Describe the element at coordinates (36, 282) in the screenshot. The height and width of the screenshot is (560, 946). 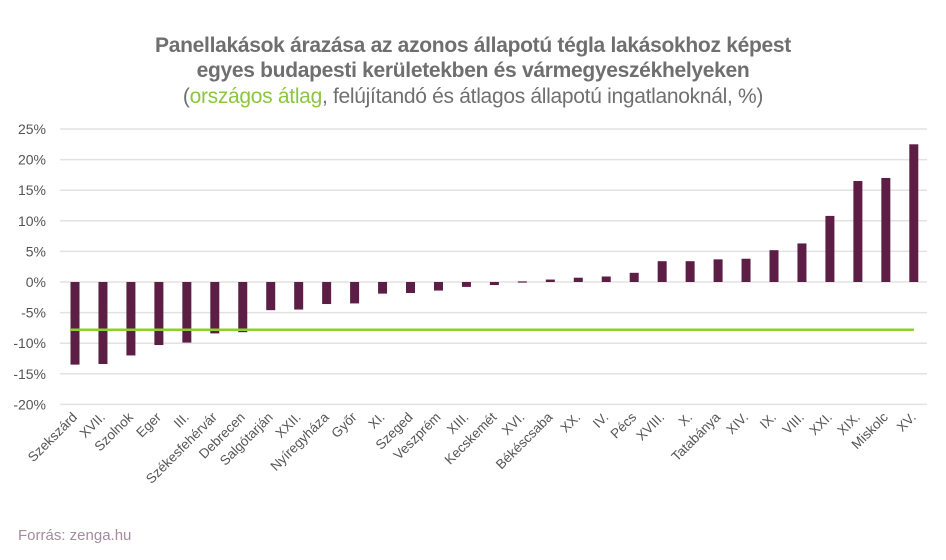
I see `y-tick-label: 0%` at that location.